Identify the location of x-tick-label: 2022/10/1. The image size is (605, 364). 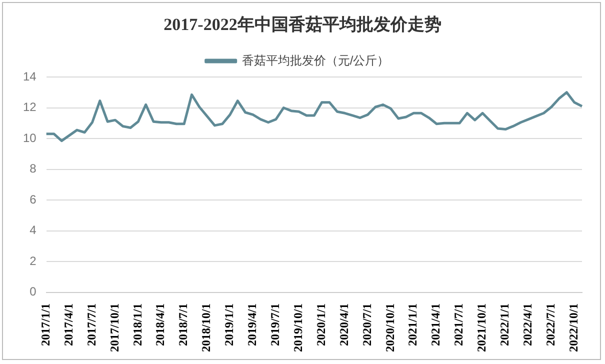
(573, 327).